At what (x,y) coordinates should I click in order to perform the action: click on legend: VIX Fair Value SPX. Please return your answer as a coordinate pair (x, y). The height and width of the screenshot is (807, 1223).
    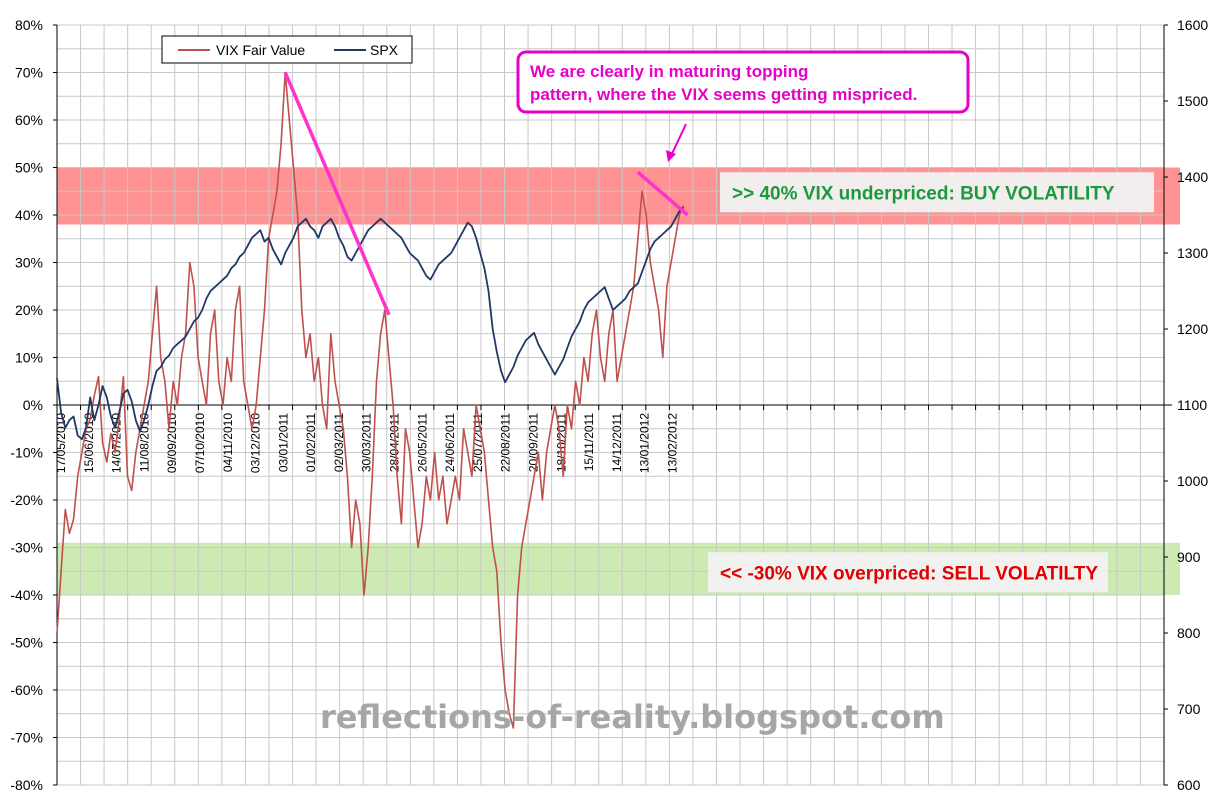
    Looking at the image, I should click on (287, 49).